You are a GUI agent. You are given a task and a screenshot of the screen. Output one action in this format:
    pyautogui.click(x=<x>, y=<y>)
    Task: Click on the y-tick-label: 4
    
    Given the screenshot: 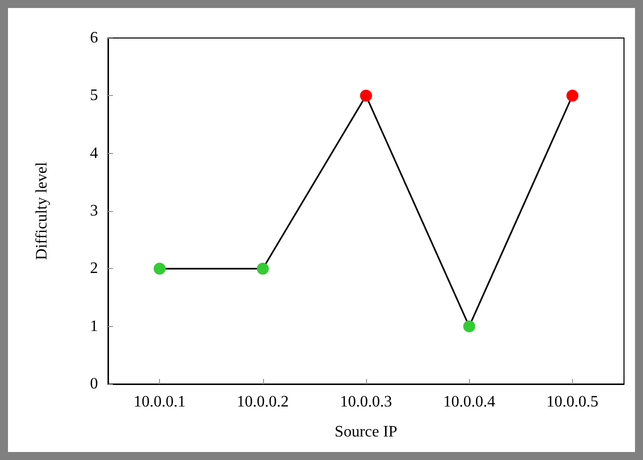 What is the action you would take?
    pyautogui.click(x=94, y=153)
    